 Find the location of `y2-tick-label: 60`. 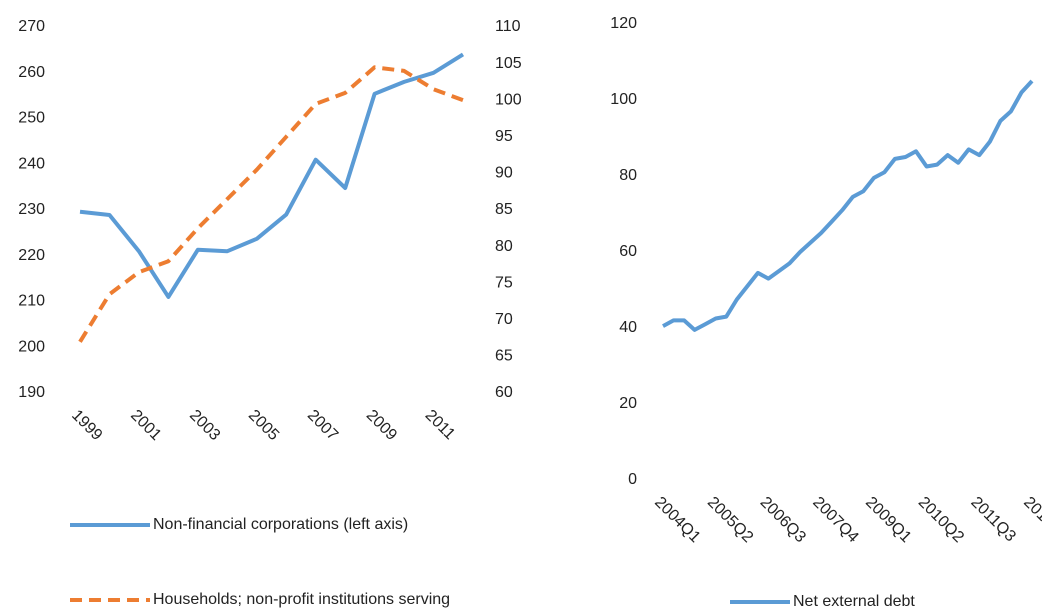

y2-tick-label: 60 is located at coordinates (504, 392).